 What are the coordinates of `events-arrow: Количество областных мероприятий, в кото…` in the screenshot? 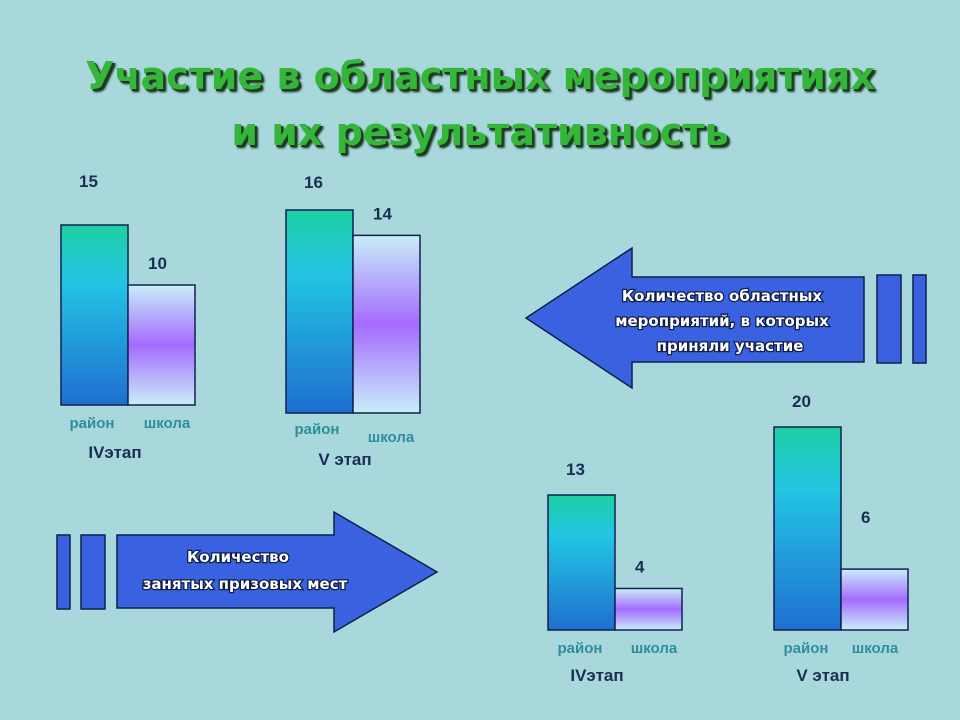 It's located at (725, 318).